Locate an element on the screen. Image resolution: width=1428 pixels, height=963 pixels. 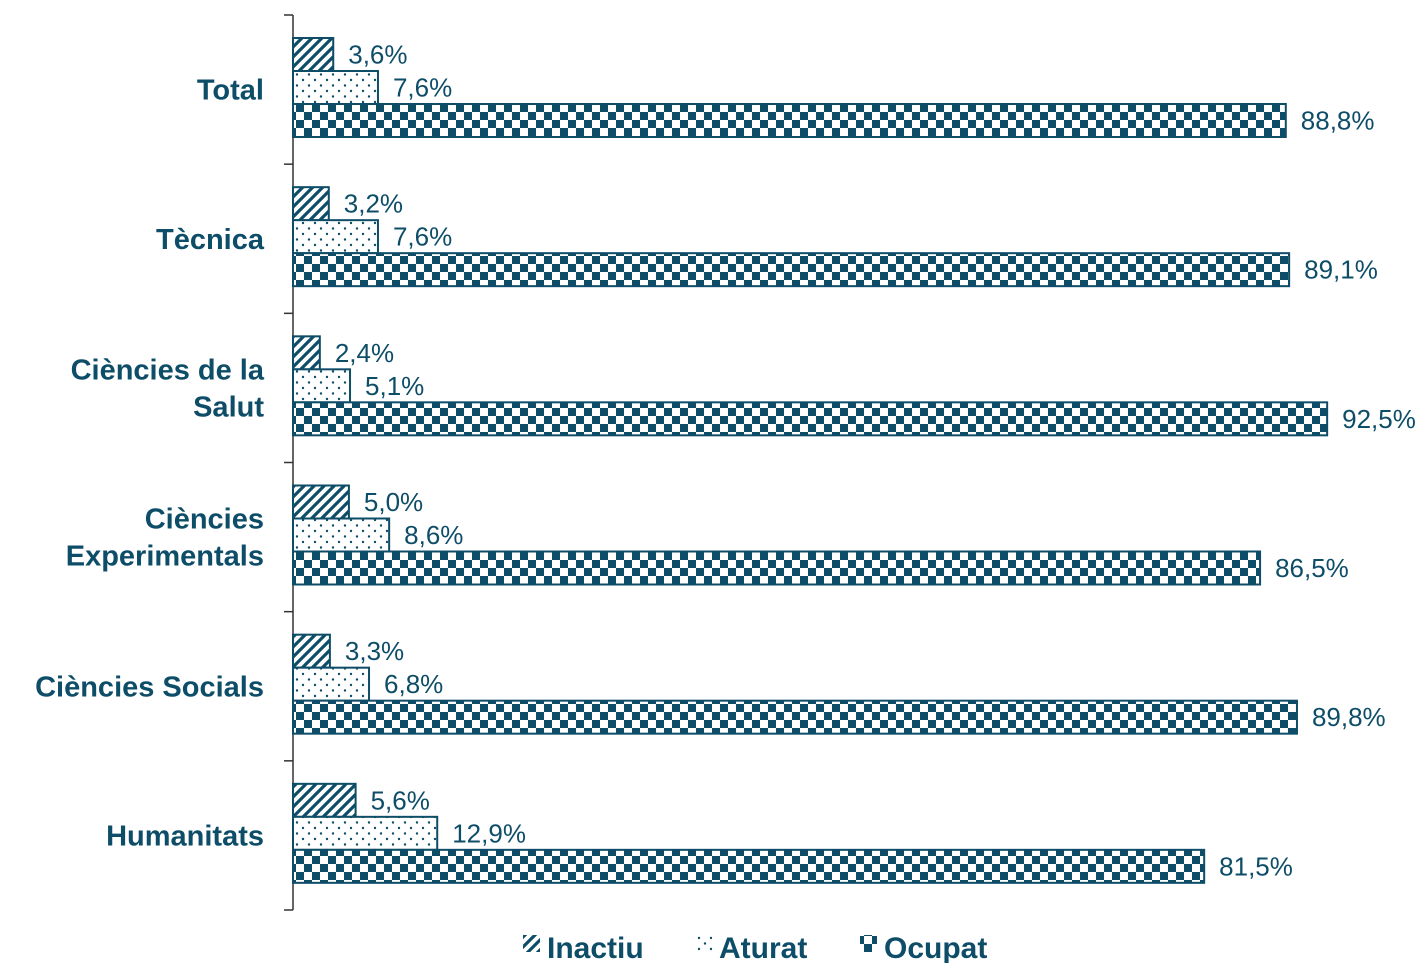
data-label-aturat-ciencies-experimentals: 8,6% is located at coordinates (433, 535).